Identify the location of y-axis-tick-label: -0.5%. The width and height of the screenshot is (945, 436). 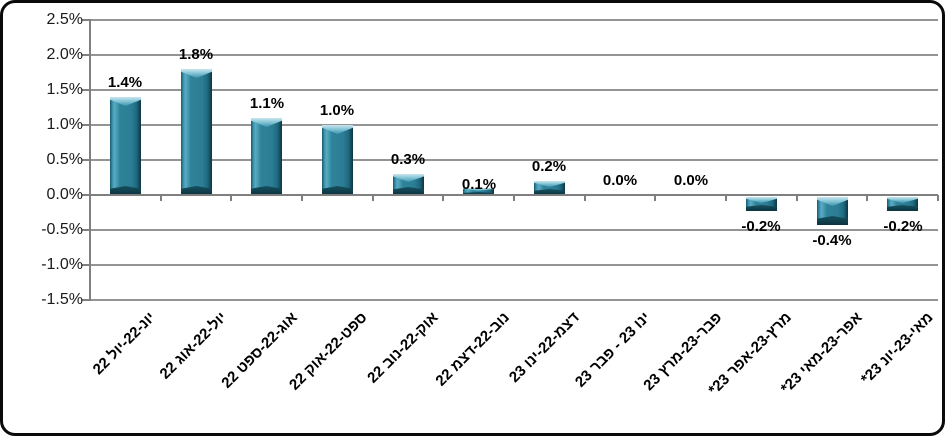
(62, 229).